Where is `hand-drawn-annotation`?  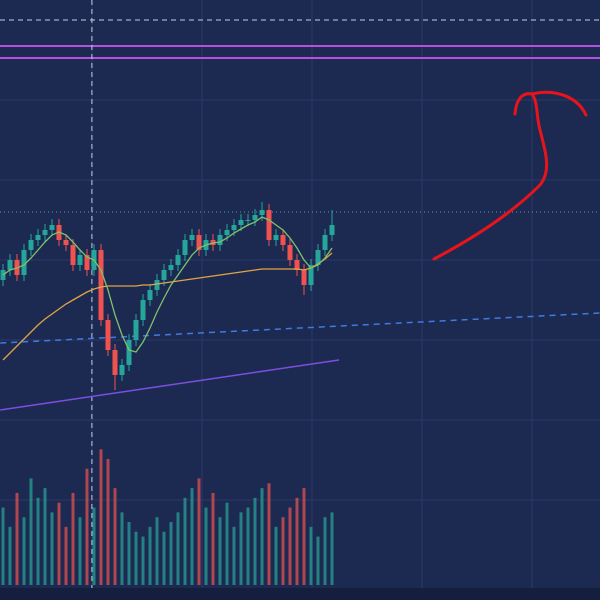 hand-drawn-annotation is located at coordinates (510, 175).